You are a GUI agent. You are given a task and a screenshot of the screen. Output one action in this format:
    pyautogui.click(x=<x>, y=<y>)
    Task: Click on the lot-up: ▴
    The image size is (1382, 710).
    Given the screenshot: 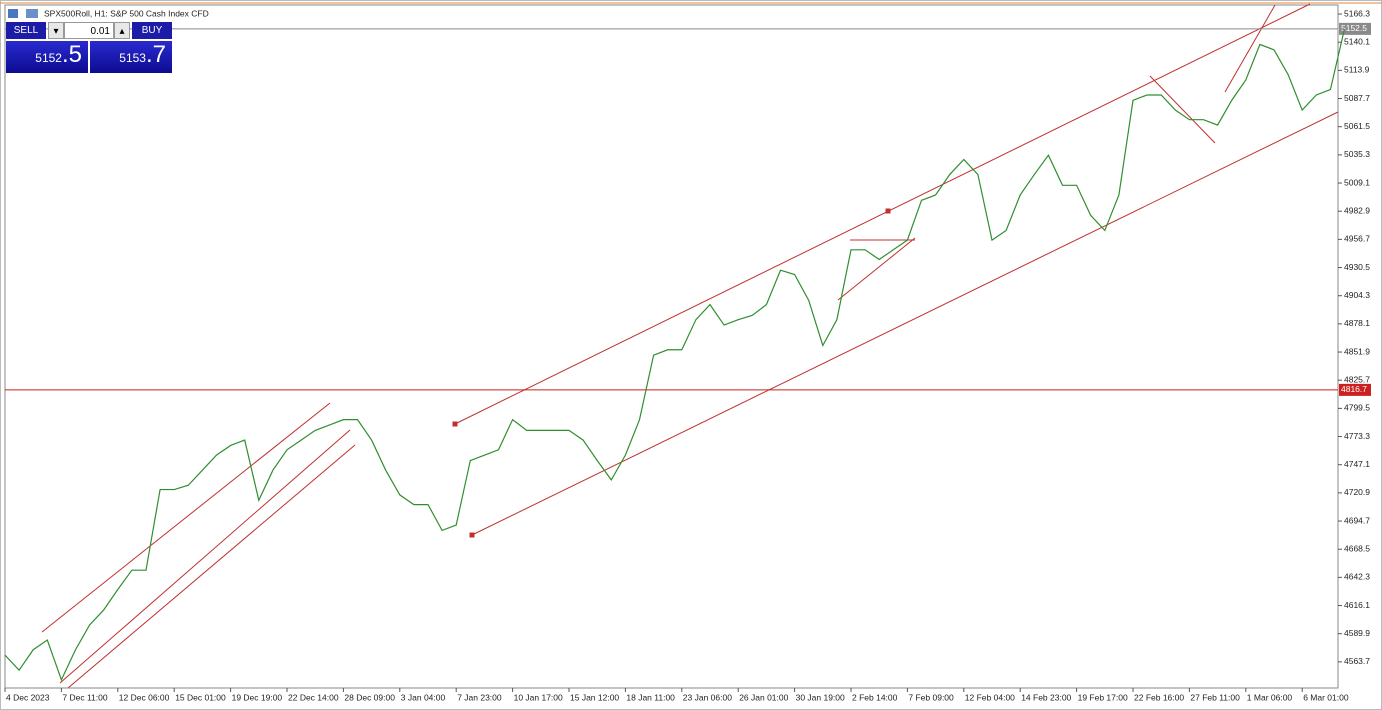 What is the action you would take?
    pyautogui.click(x=122, y=30)
    